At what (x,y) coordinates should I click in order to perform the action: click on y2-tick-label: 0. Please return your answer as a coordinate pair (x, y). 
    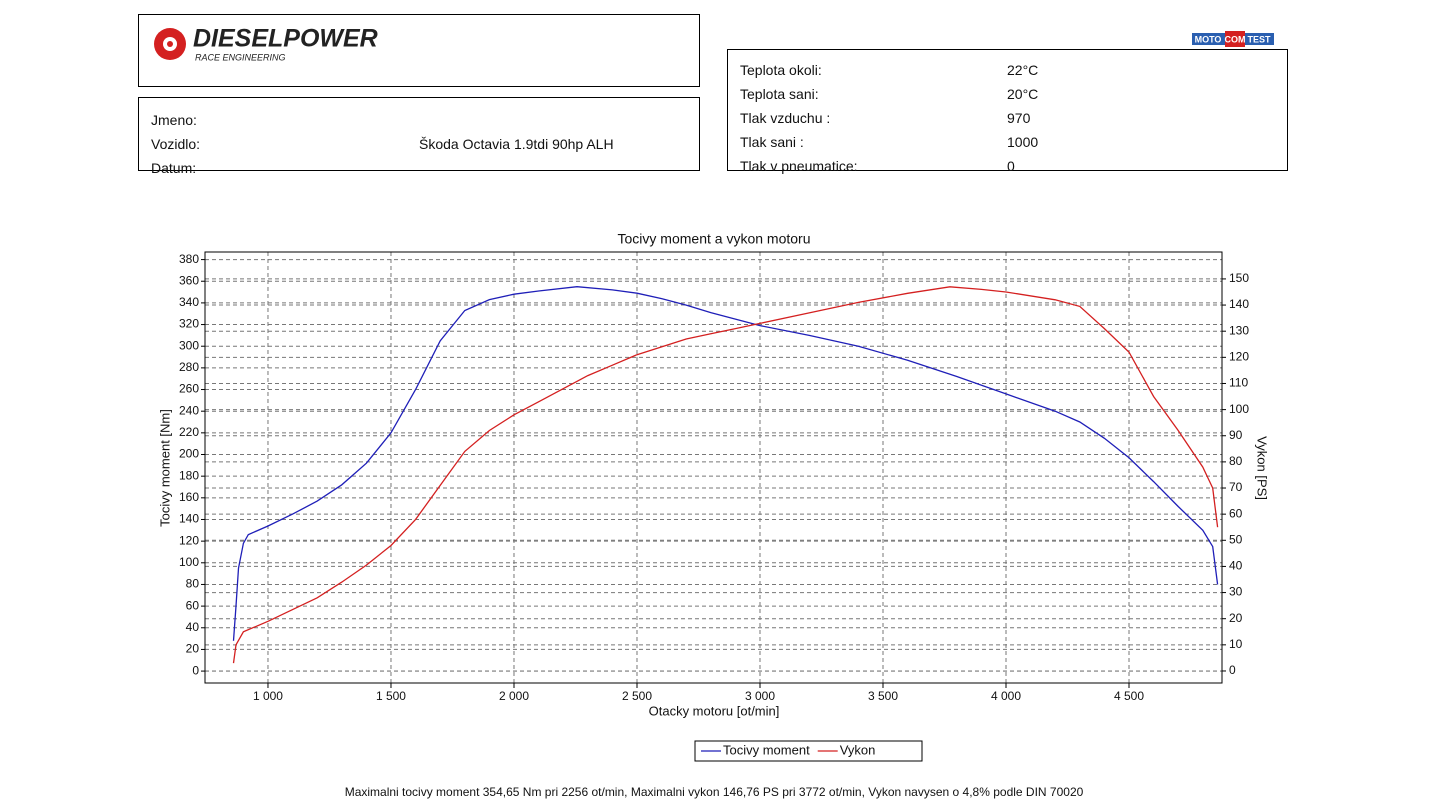
    Looking at the image, I should click on (1232, 670).